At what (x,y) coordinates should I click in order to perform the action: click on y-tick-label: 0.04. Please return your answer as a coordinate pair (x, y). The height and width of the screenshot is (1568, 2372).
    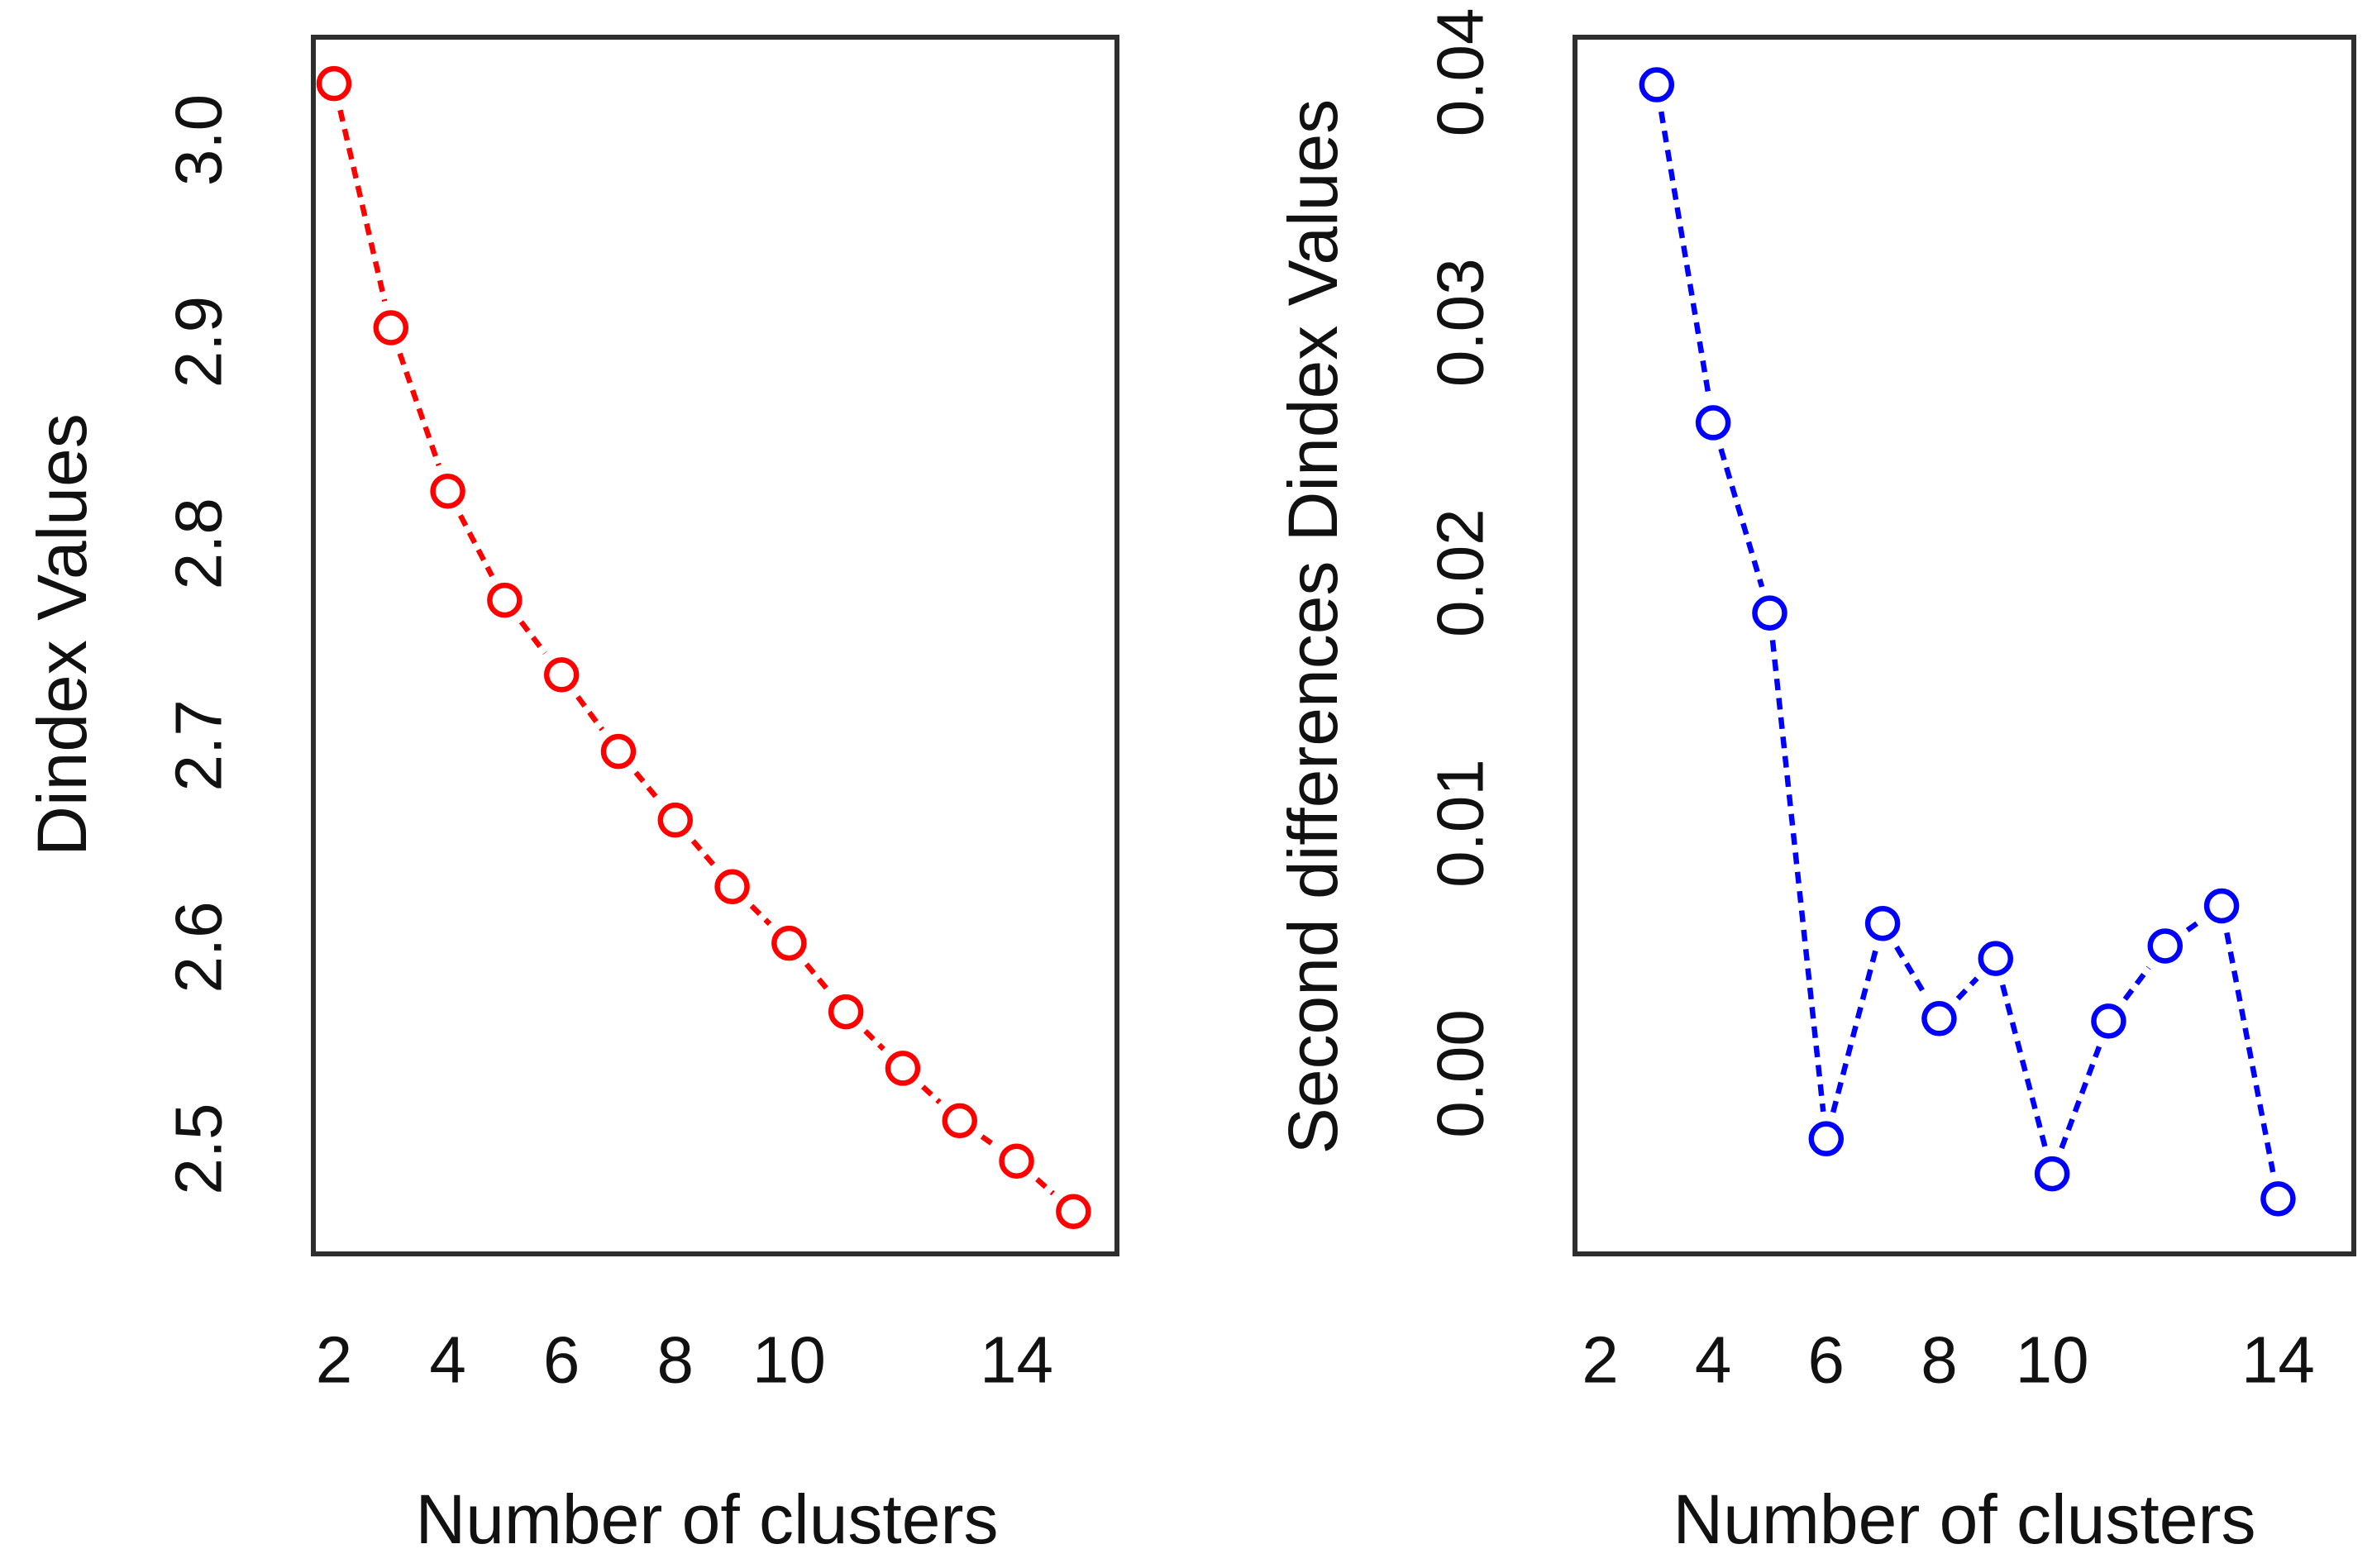
    Looking at the image, I should click on (1460, 72).